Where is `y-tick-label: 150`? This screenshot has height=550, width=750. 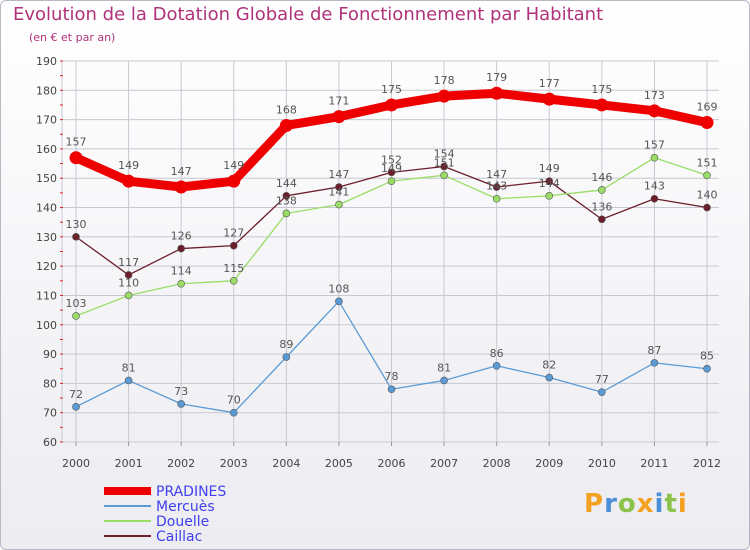 y-tick-label: 150 is located at coordinates (46, 178).